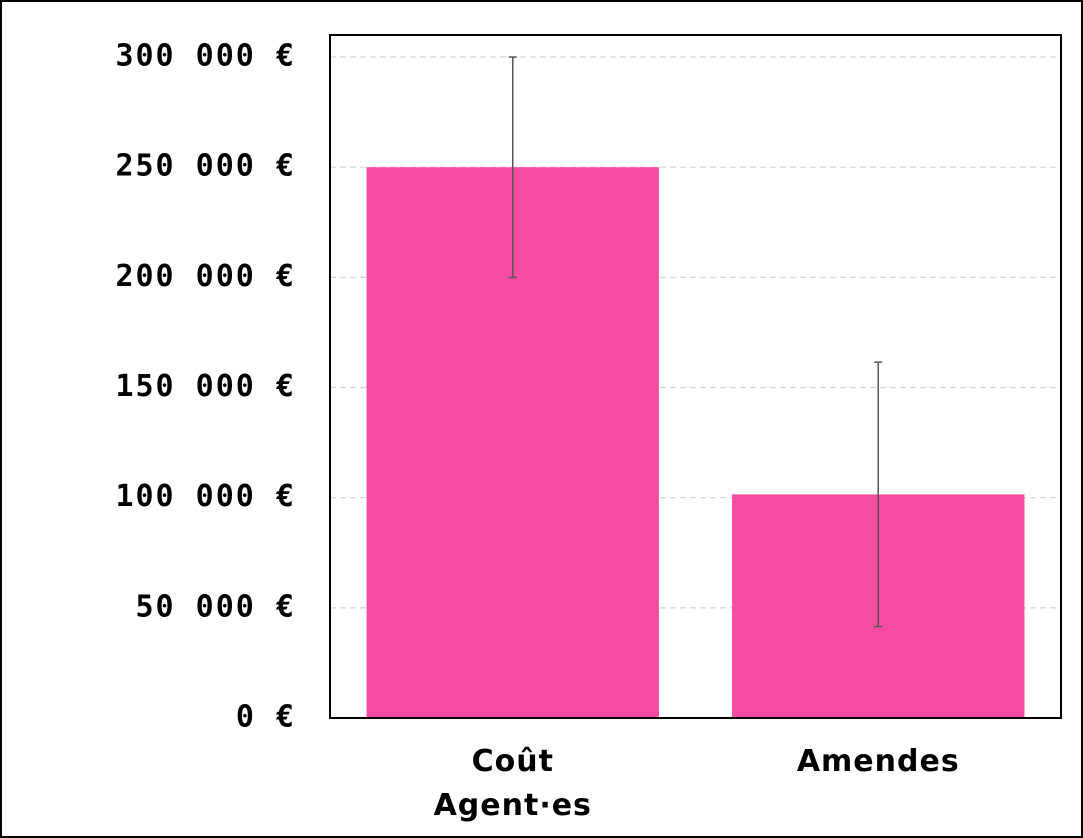 The height and width of the screenshot is (838, 1083). I want to click on y-tick-label: 150 000 €, so click(205, 386).